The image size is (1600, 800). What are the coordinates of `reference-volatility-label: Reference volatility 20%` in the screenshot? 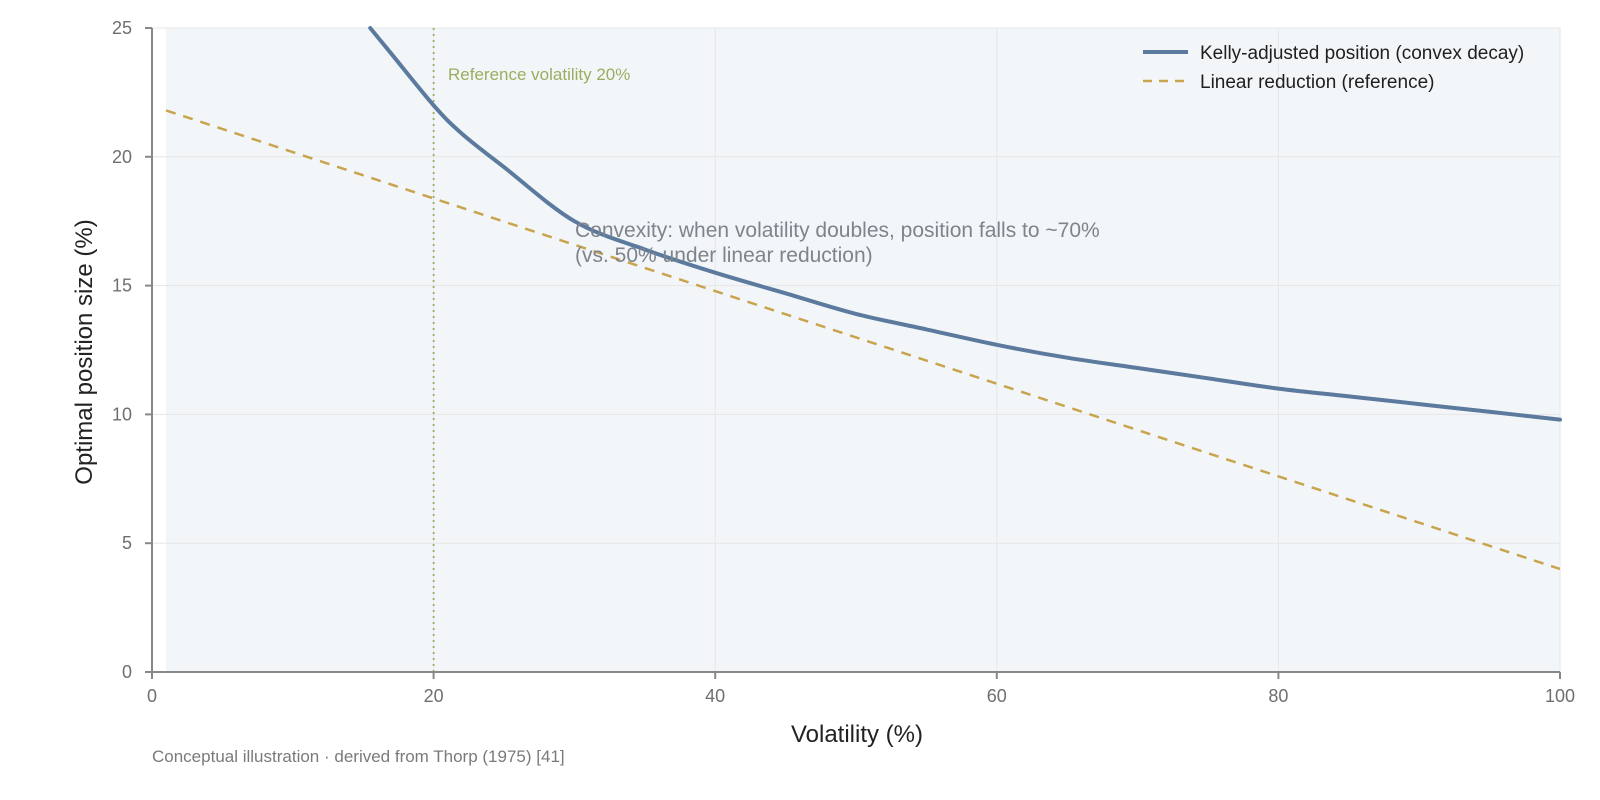 It's located at (539, 74).